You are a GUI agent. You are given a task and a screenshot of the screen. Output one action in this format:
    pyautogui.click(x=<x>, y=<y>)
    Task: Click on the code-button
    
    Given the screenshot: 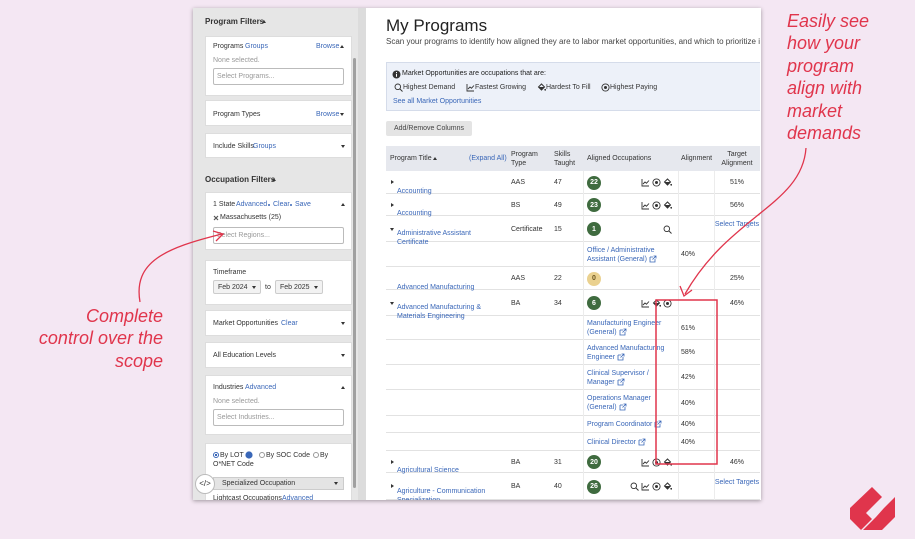 What is the action you would take?
    pyautogui.click(x=205, y=484)
    